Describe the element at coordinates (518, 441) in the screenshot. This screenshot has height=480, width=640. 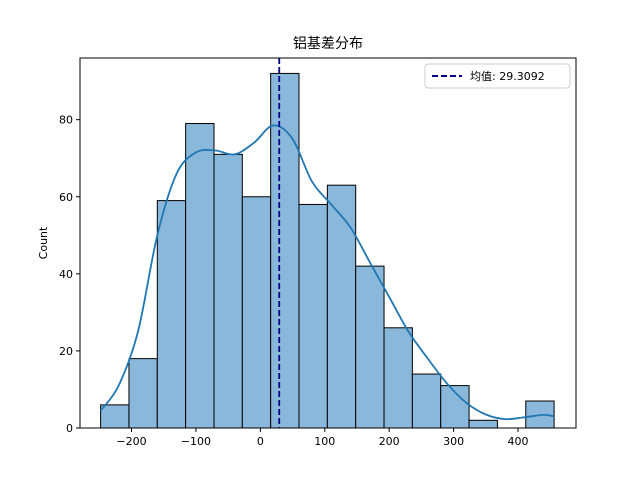
I see `x-tick-label: 400` at that location.